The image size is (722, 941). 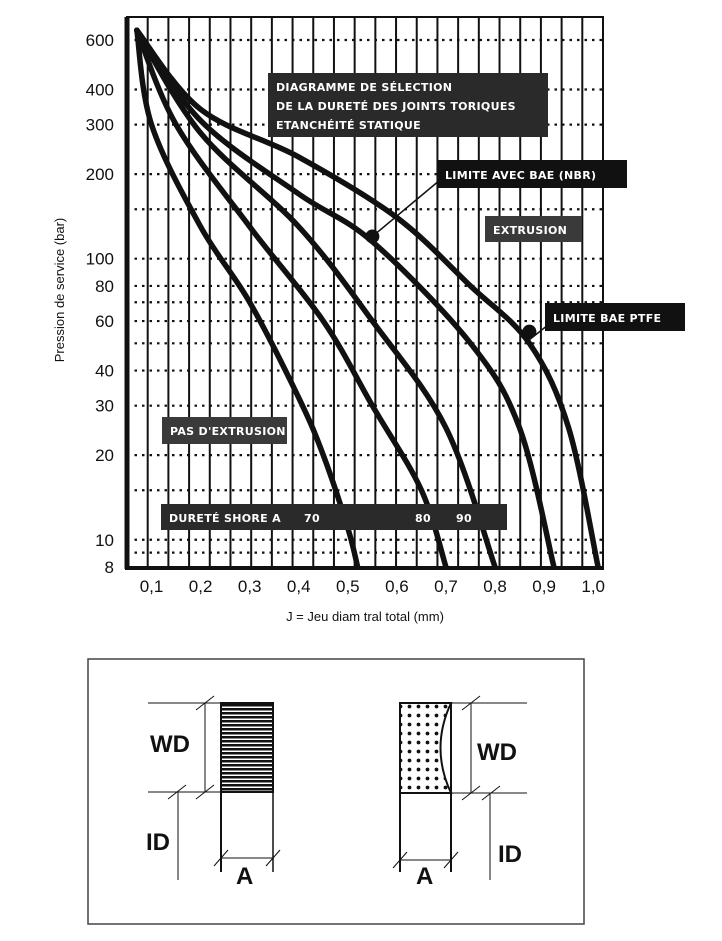 I want to click on x-tick-label: 0,6, so click(x=397, y=586).